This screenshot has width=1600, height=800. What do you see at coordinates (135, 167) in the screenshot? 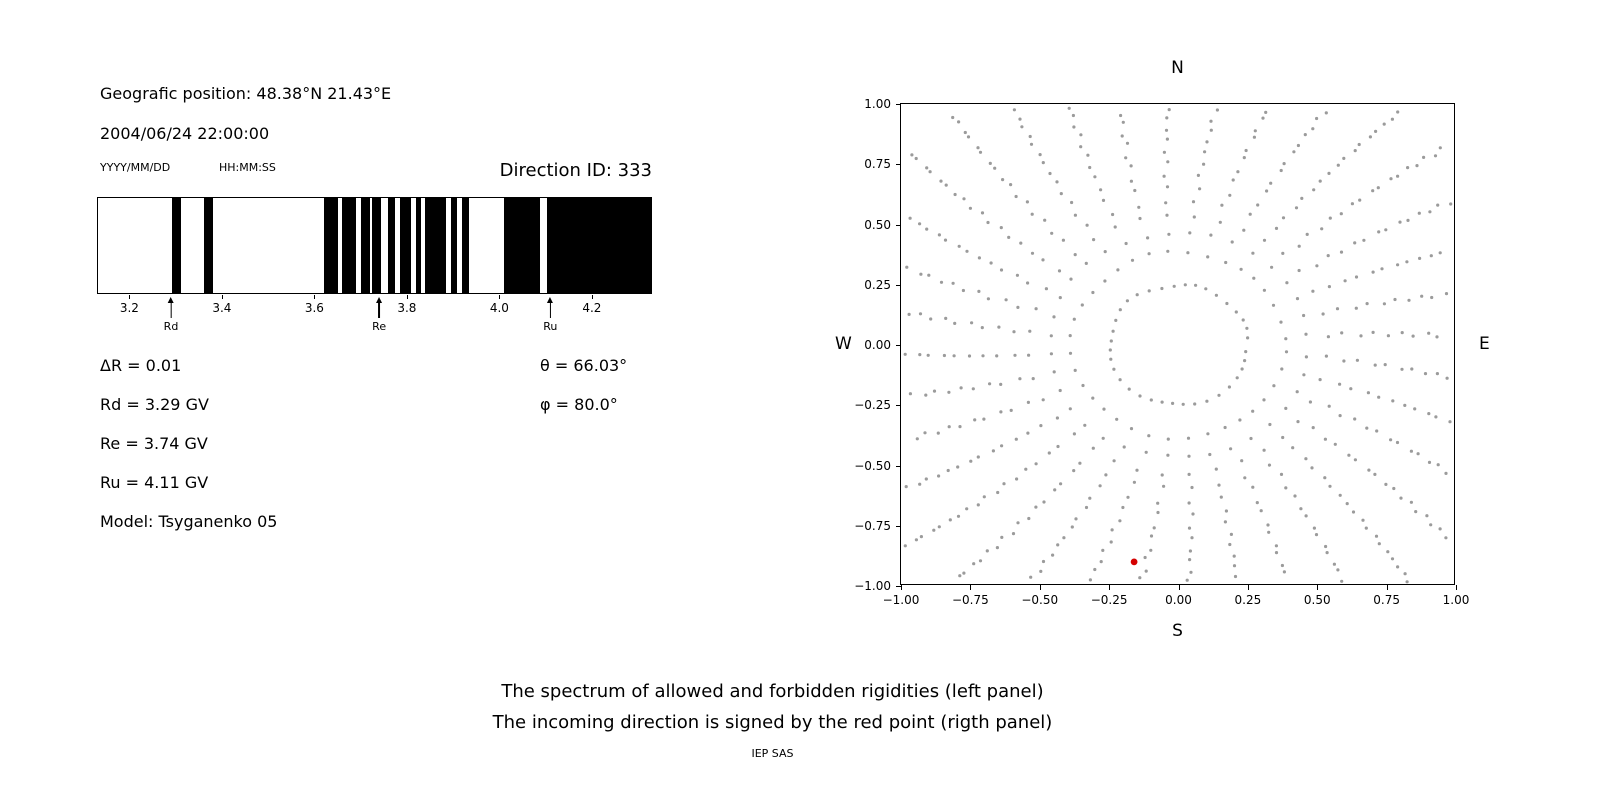
I see `date-format-hint: YYYY/MM/DD` at bounding box center [135, 167].